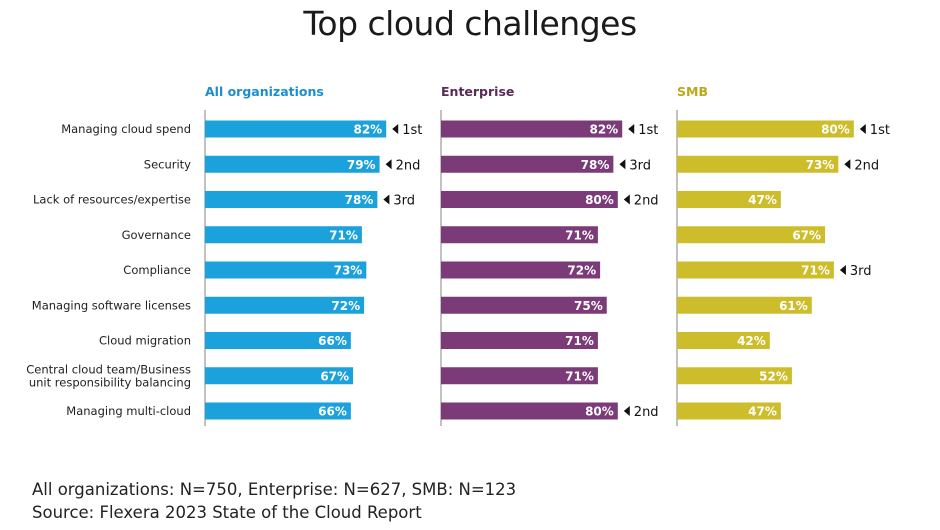 The width and height of the screenshot is (940, 530). I want to click on data-label: 61%, so click(793, 306).